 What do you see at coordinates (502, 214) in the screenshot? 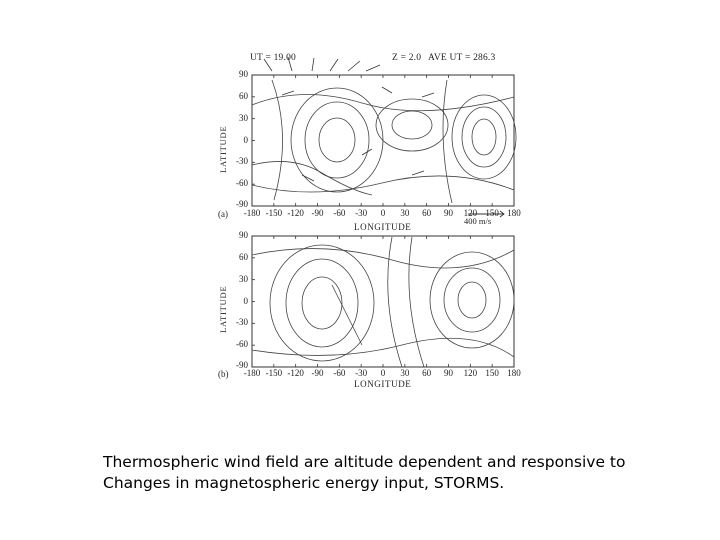
I see `scale-arrowhead` at bounding box center [502, 214].